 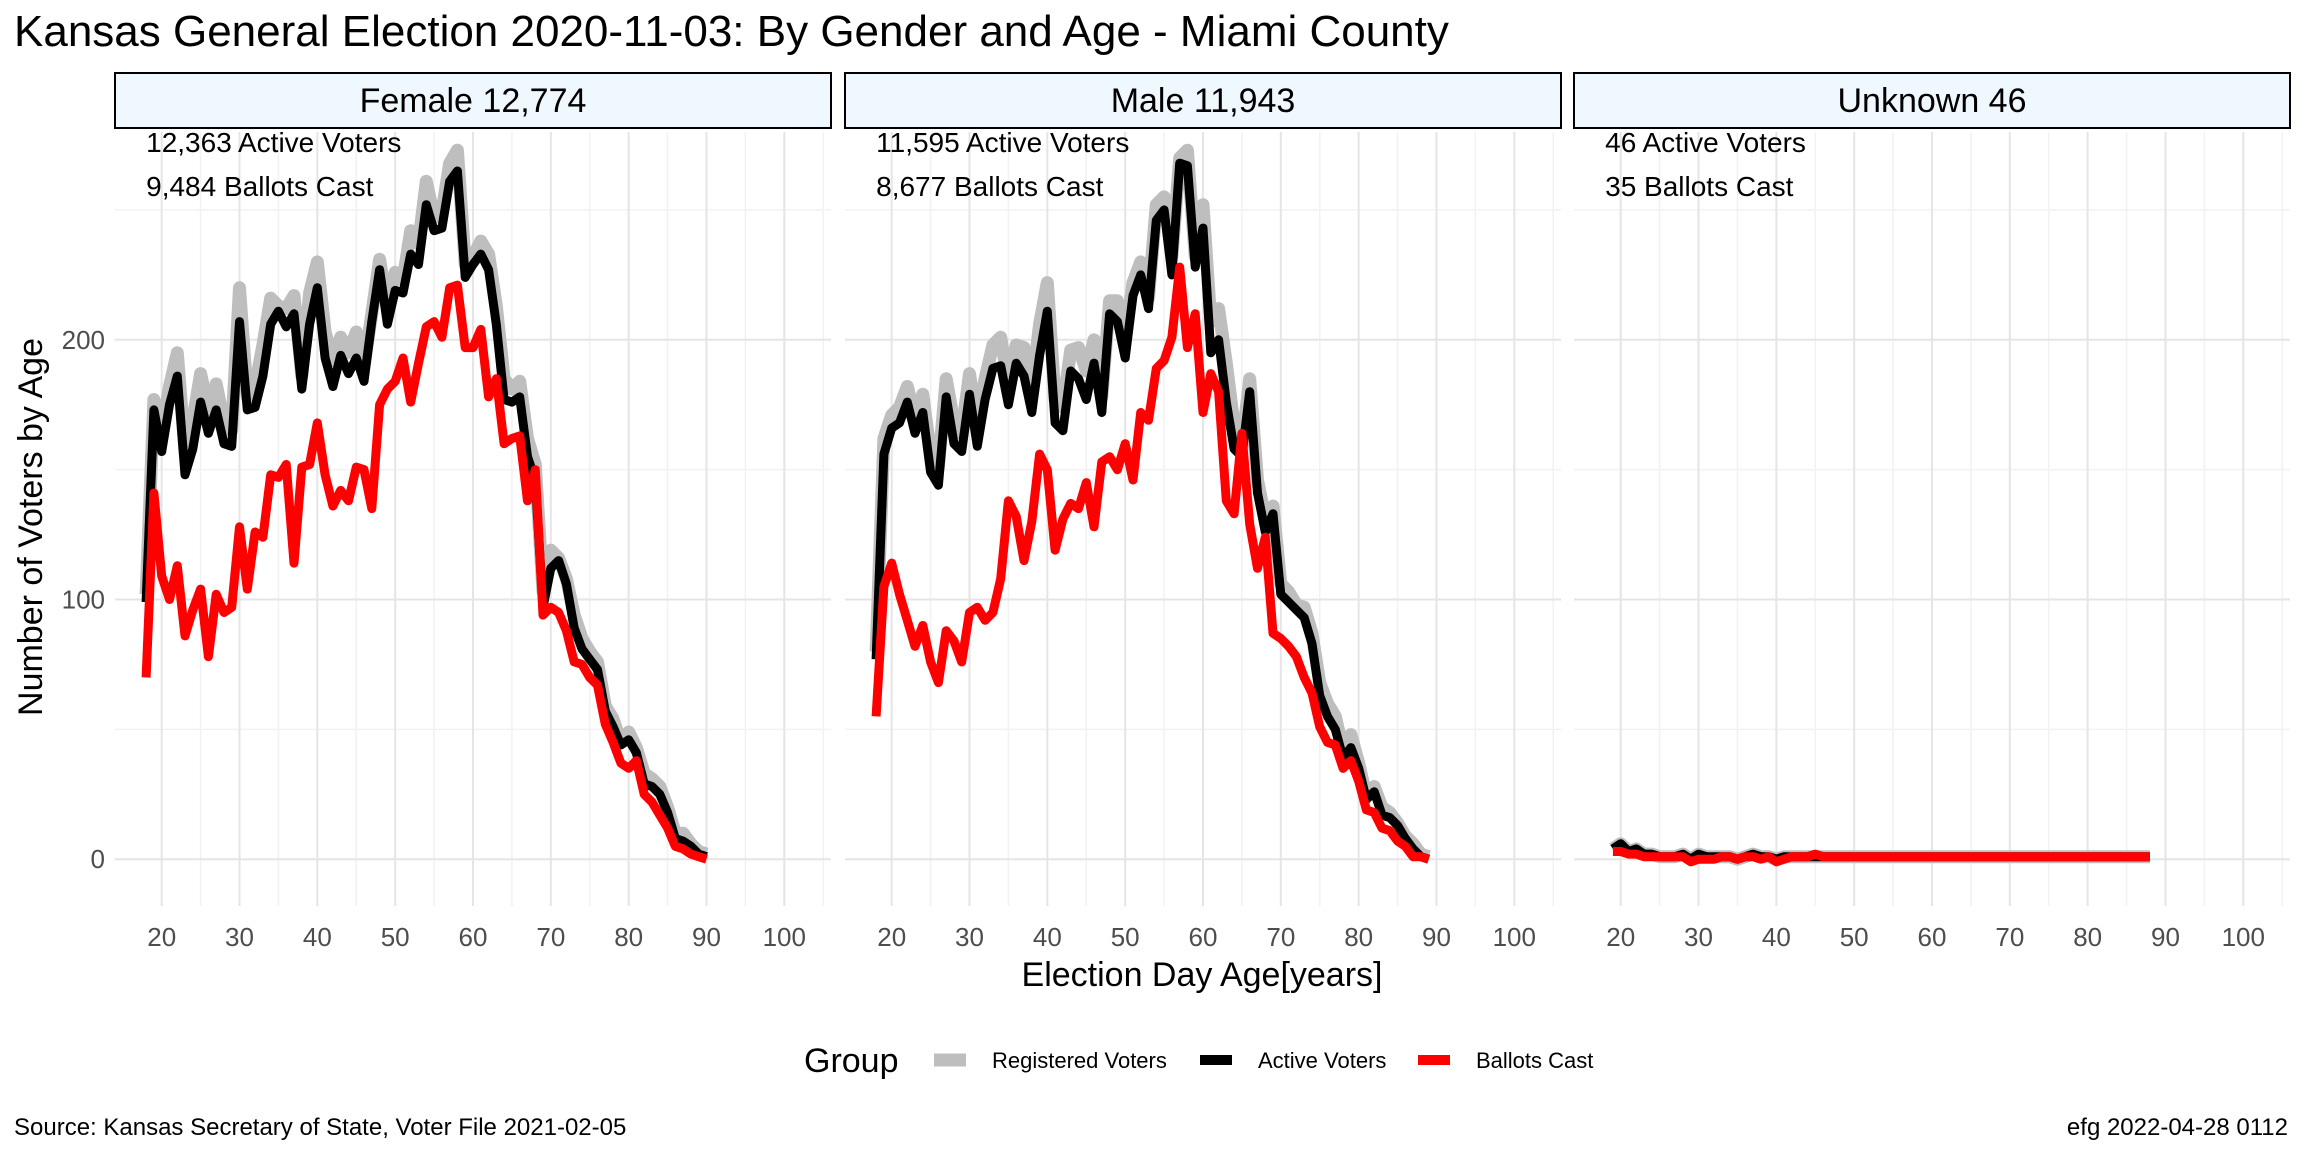 What do you see at coordinates (1705, 142) in the screenshot?
I see `panel-annotation: 46 Active Voters` at bounding box center [1705, 142].